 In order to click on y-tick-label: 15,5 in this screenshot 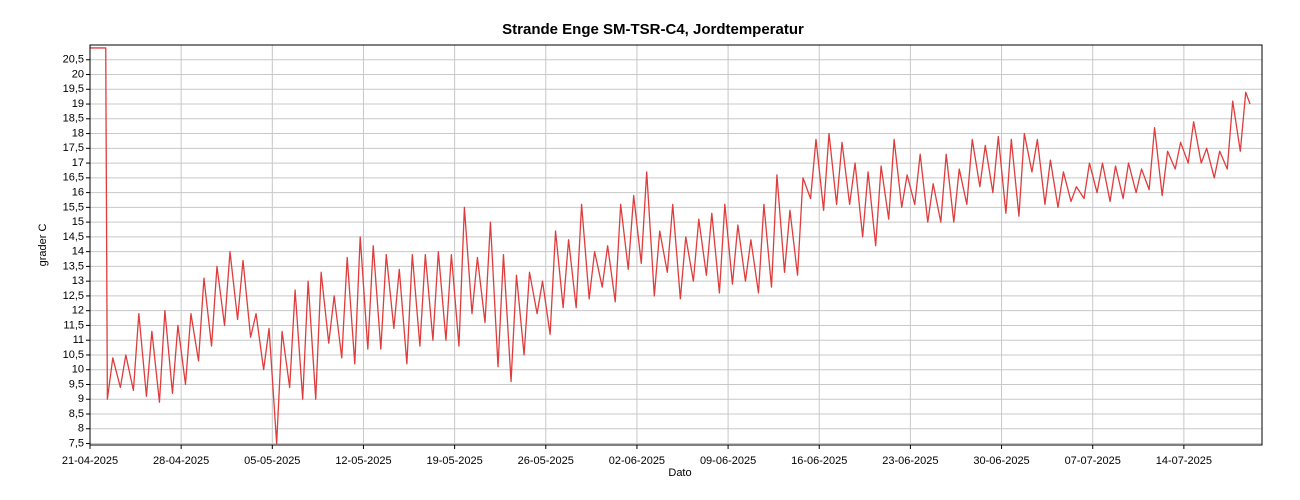, I will do `click(73, 207)`.